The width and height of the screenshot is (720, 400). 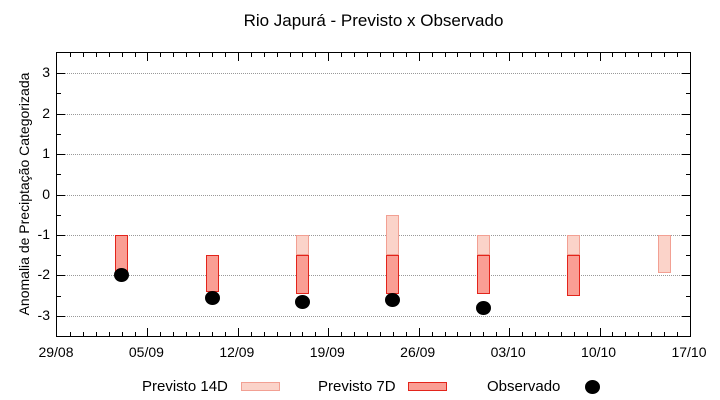 What do you see at coordinates (237, 352) in the screenshot?
I see `x-tick-label: 12/09` at bounding box center [237, 352].